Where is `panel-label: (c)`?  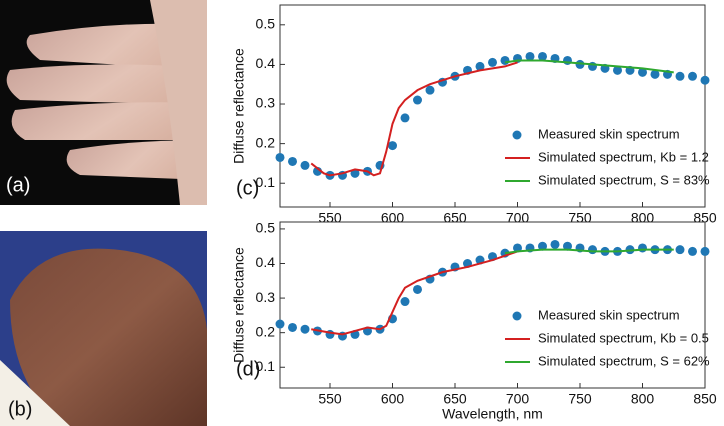 panel-label: (c) is located at coordinates (247, 188).